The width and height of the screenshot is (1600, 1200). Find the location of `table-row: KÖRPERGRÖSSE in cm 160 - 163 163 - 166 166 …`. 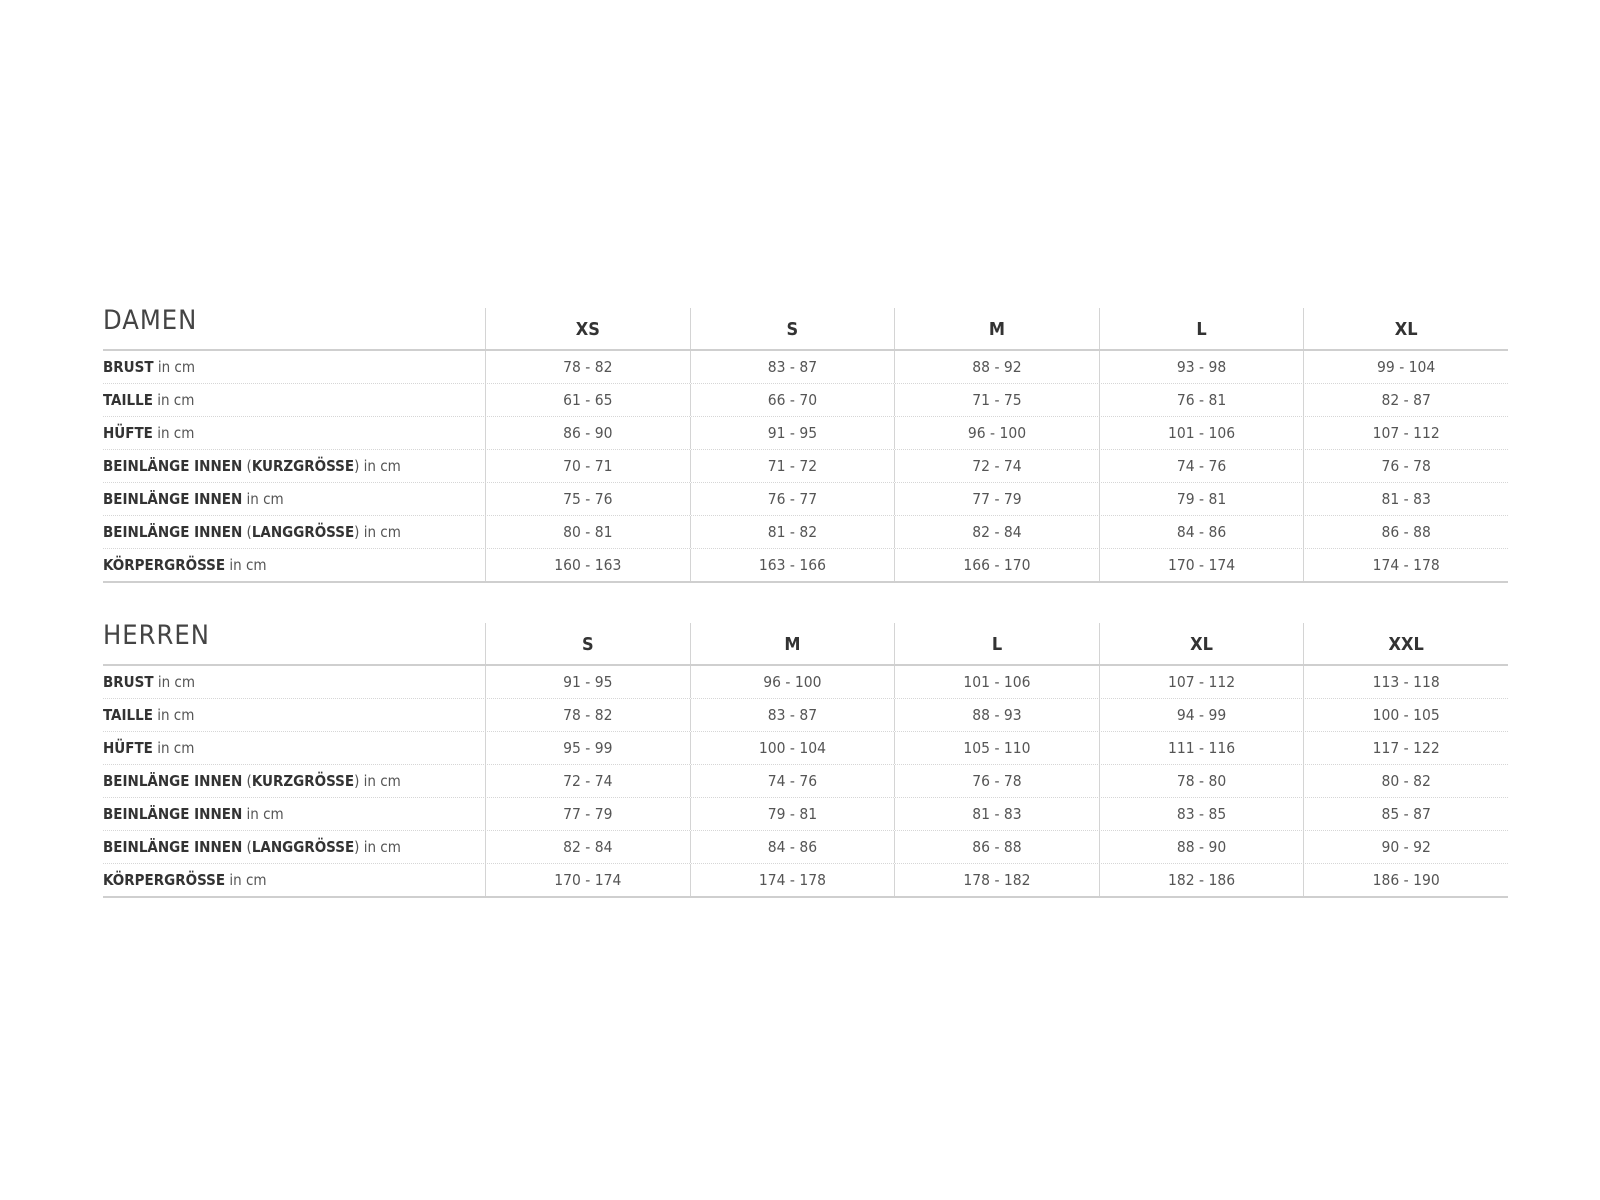

table-row: KÖRPERGRÖSSE in cm 160 - 163 163 - 166 166 … is located at coordinates (805, 566).